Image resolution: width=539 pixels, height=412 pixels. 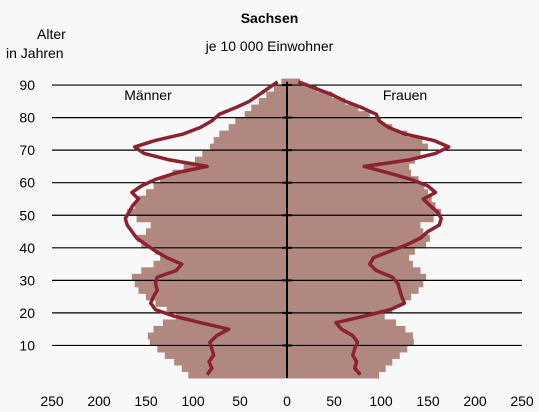 What do you see at coordinates (27, 248) in the screenshot?
I see `y-tick-label: 40` at bounding box center [27, 248].